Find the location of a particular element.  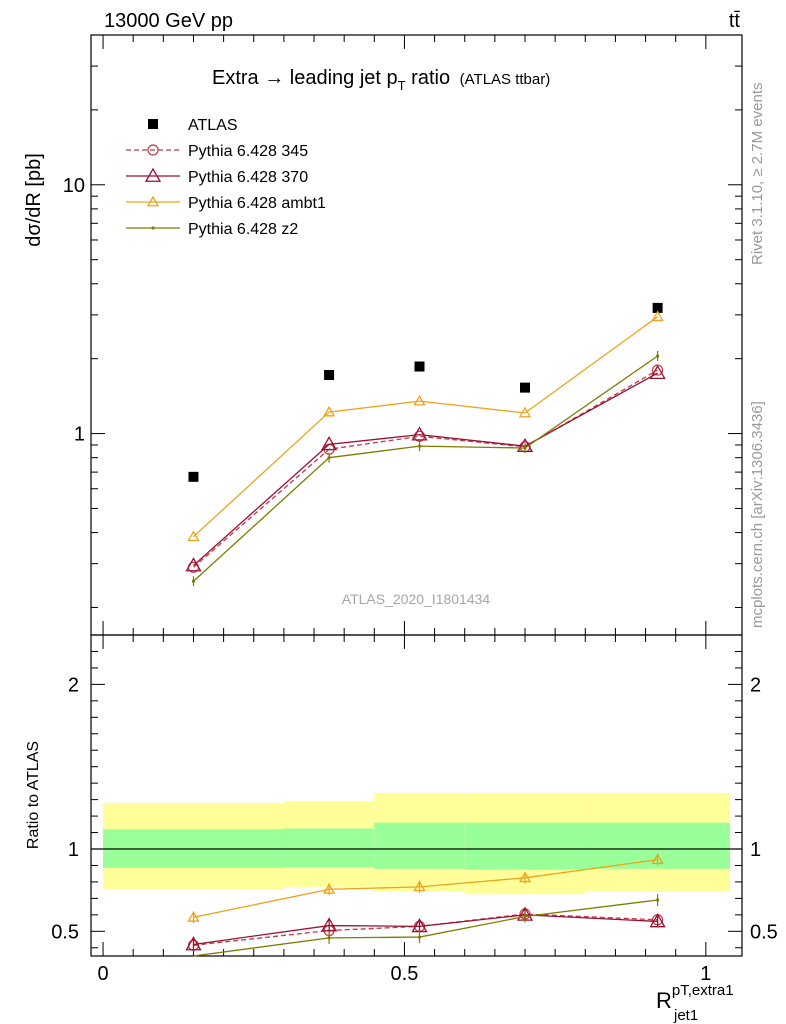

main-title-subscript: T is located at coordinates (402, 85).